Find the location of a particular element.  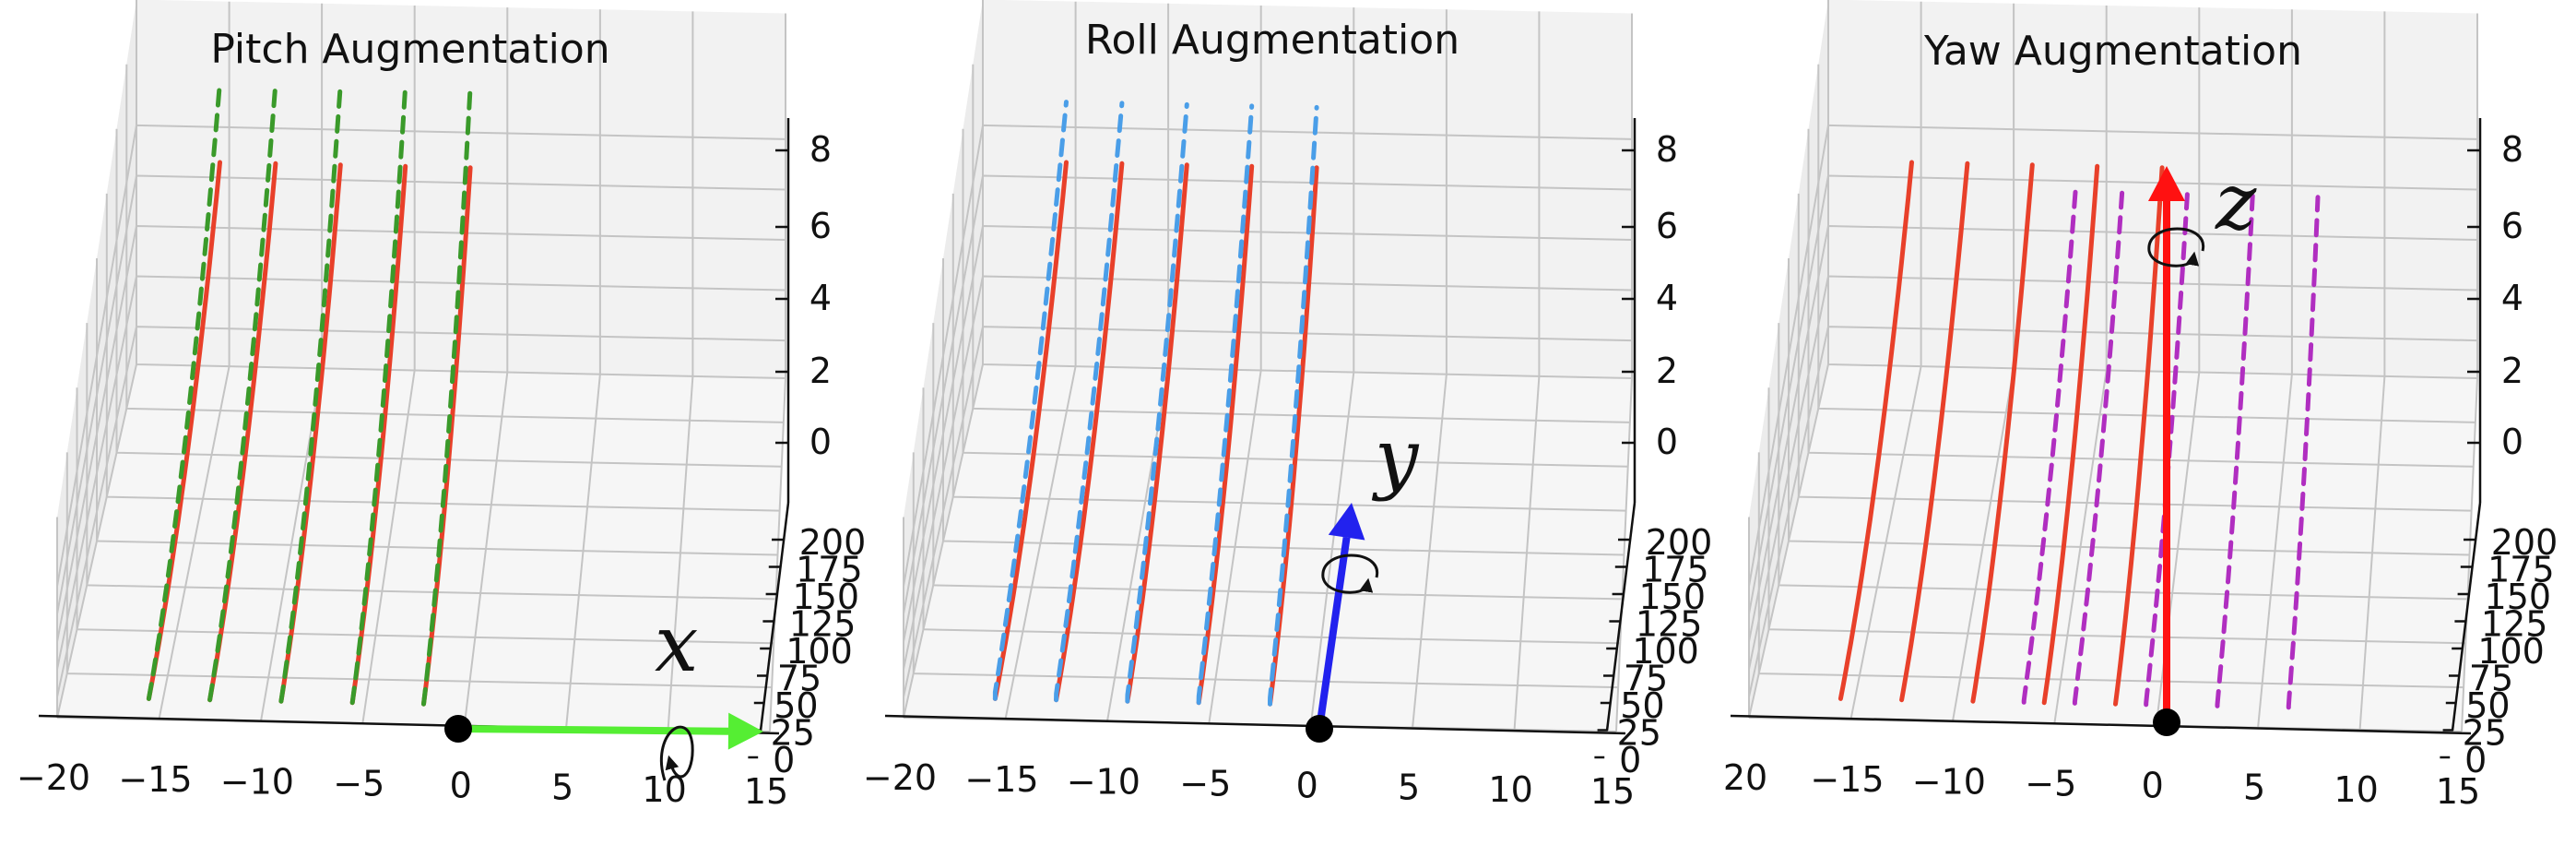

x-tick-label: 20 is located at coordinates (1745, 777).